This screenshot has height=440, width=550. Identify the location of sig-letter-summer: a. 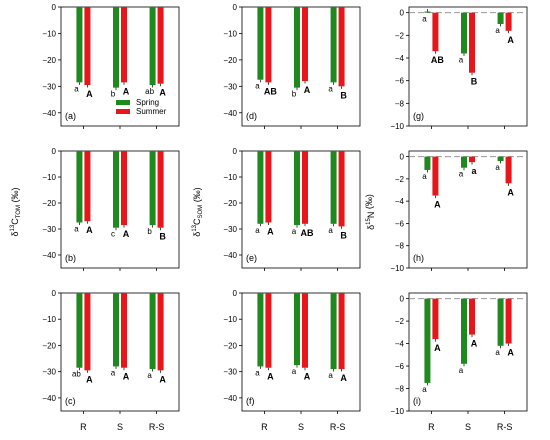
(474, 171).